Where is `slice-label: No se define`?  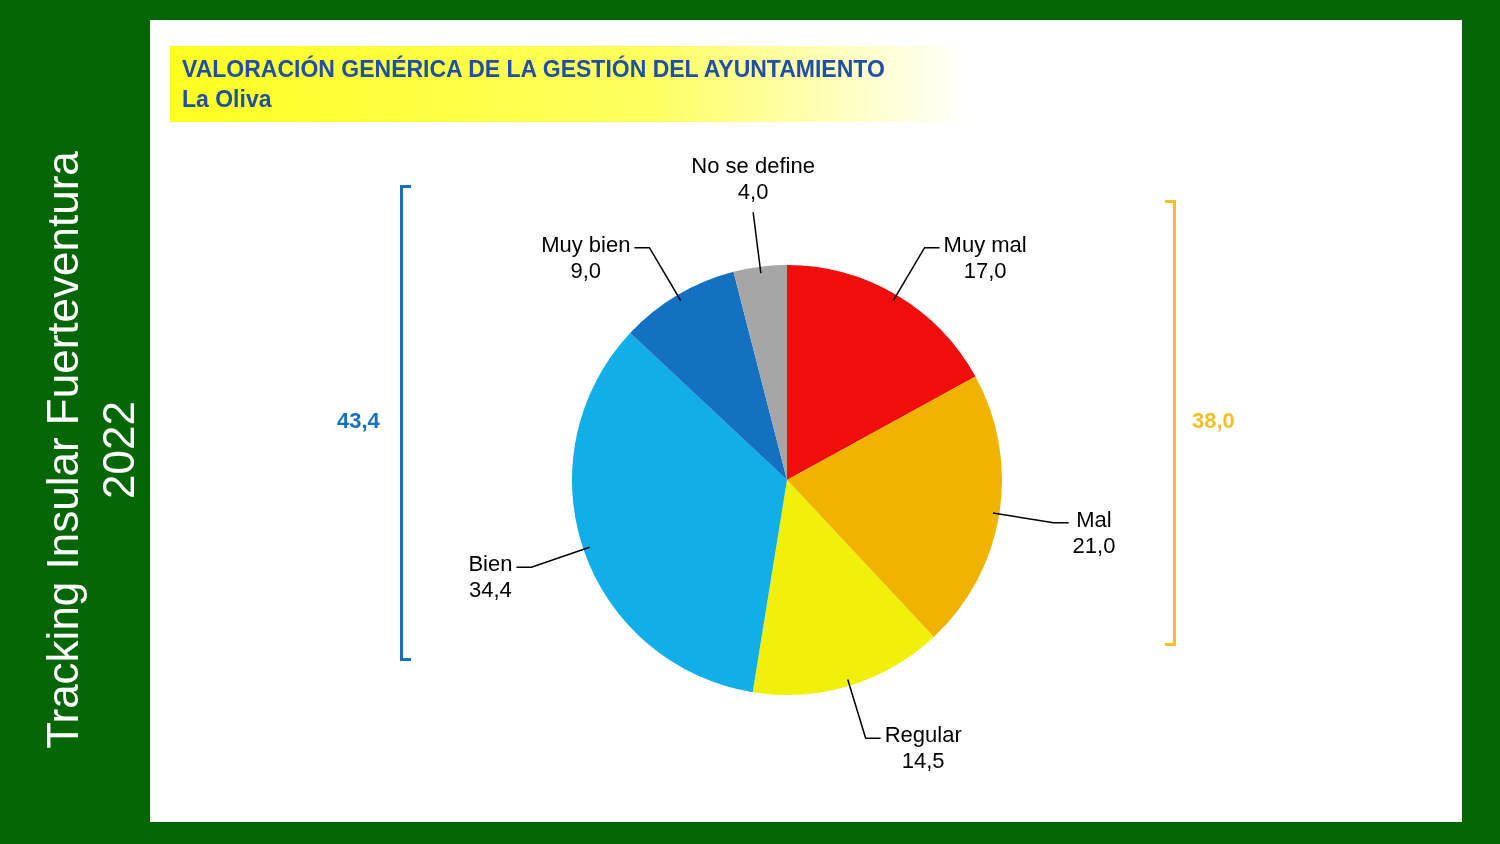 slice-label: No se define is located at coordinates (753, 166).